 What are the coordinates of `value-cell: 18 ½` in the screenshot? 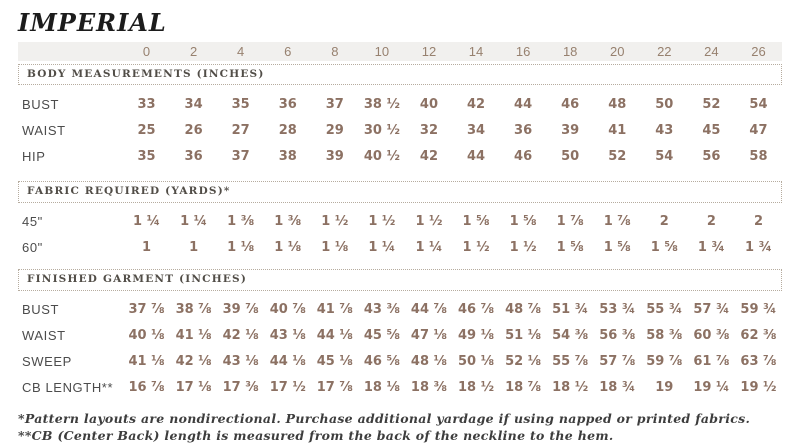 It's located at (476, 388).